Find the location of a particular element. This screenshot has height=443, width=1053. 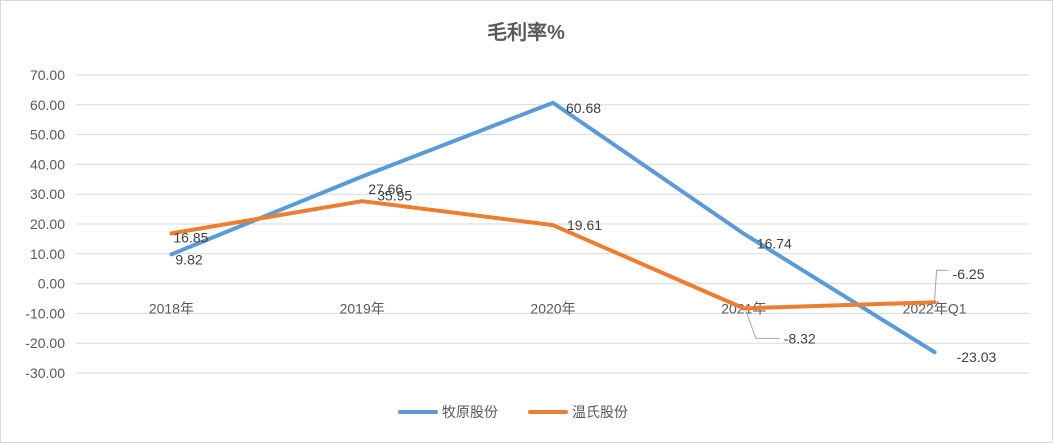

y-tick-label: 50.00 is located at coordinates (47, 135).